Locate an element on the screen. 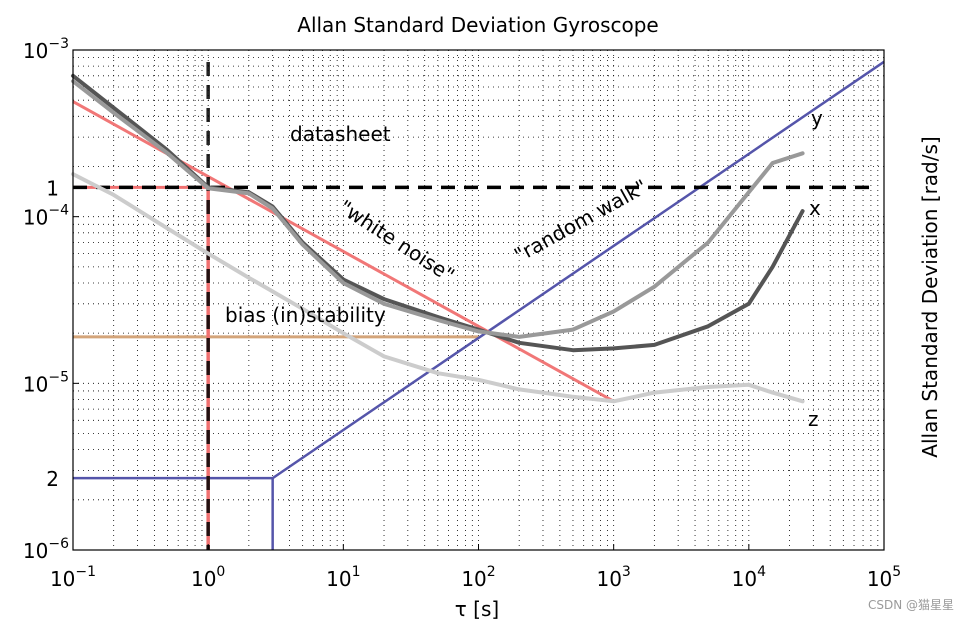 The image size is (968, 619). annotation-bias-instability: bias (in)stability is located at coordinates (305, 315).